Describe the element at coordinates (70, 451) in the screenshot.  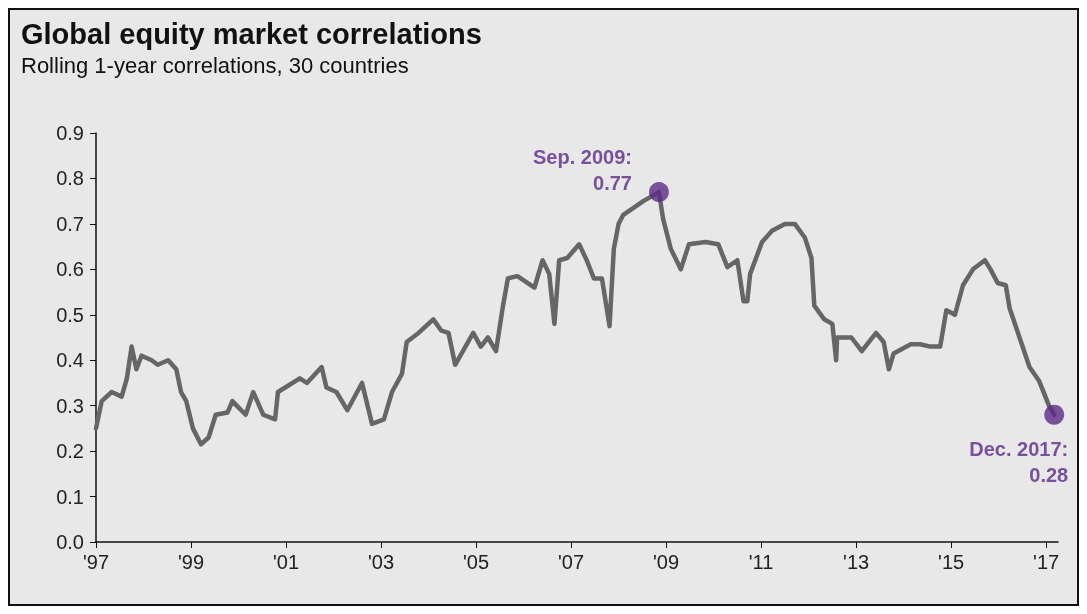
I see `y-tick-label: 0.2` at that location.